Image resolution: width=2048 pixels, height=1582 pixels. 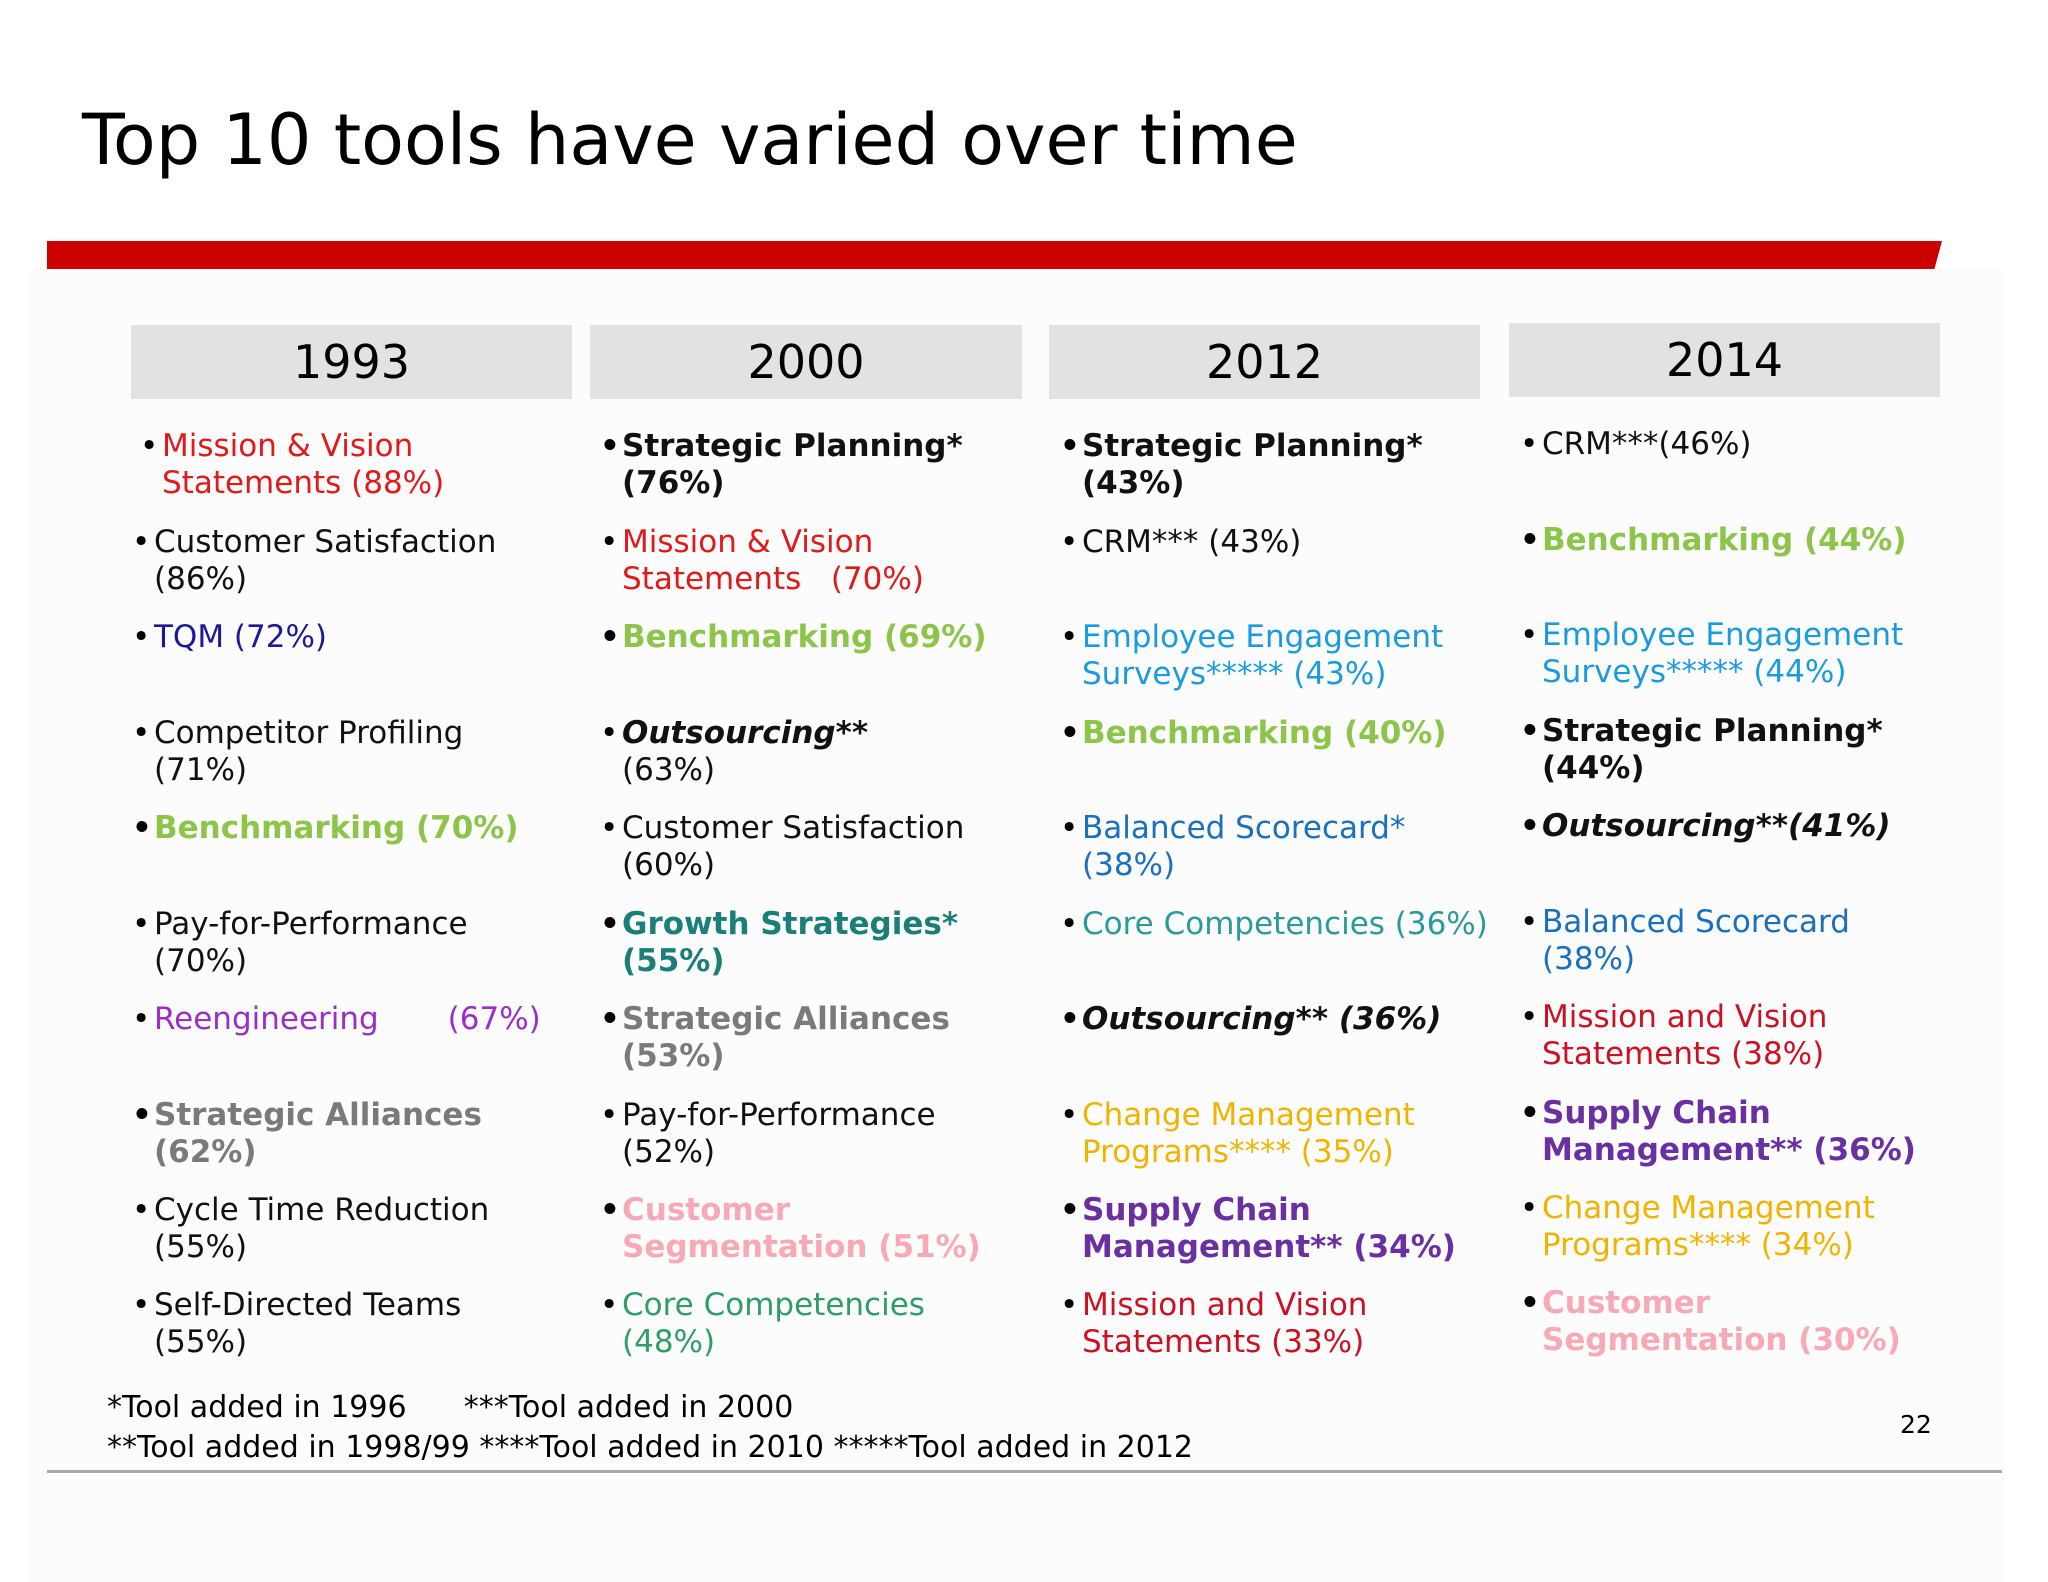 I want to click on list-item: Cycle Time Reduction(55%), so click(x=310, y=1229).